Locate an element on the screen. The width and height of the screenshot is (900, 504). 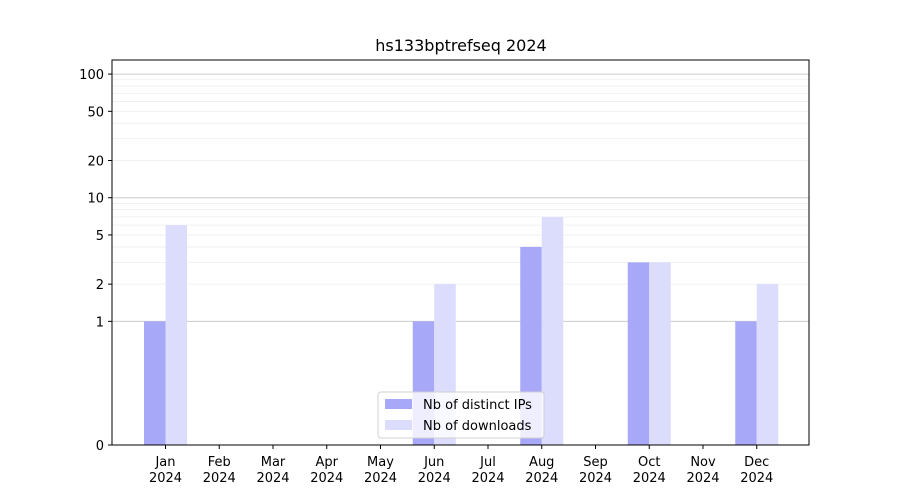
x-tick-label-month: Apr is located at coordinates (327, 462).